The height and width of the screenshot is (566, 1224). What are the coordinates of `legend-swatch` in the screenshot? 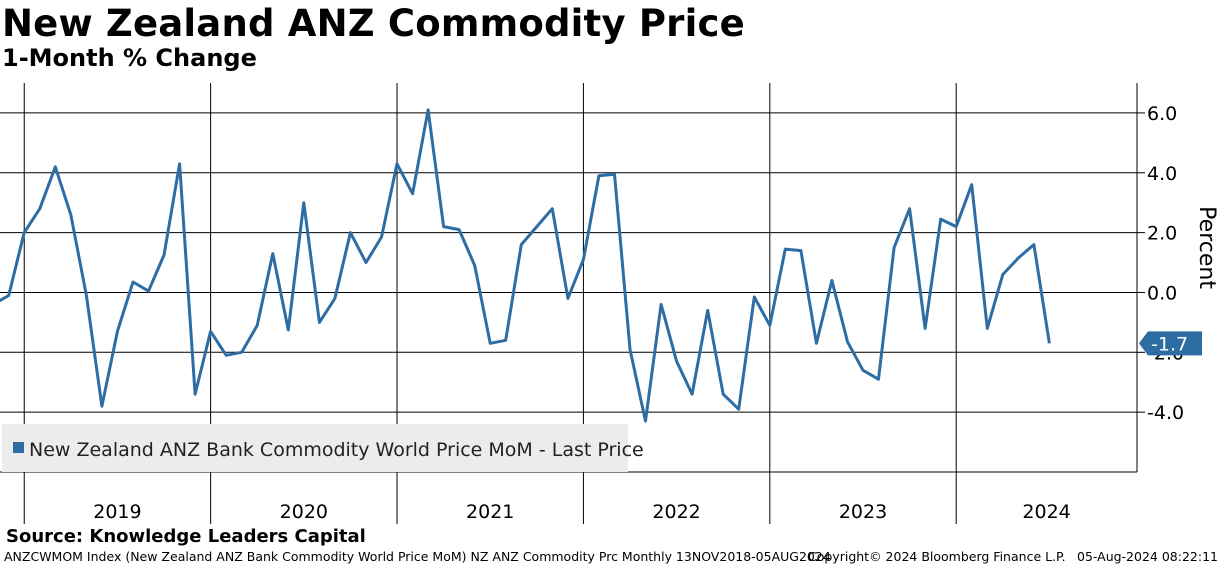 It's located at (18, 447).